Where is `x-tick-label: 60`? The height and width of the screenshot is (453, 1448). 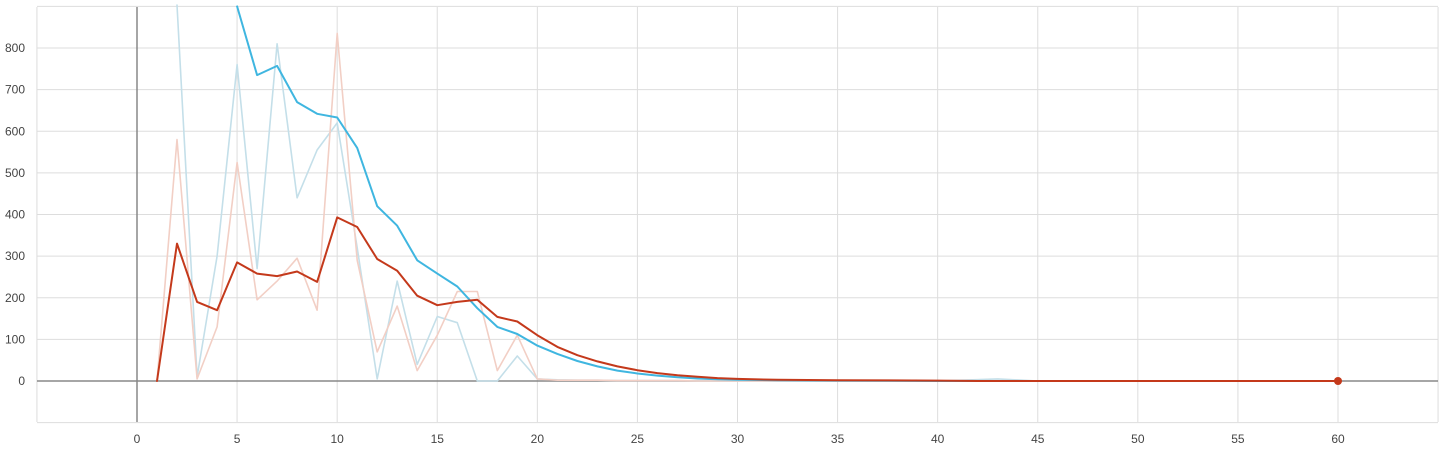
x-tick-label: 60 is located at coordinates (1338, 439).